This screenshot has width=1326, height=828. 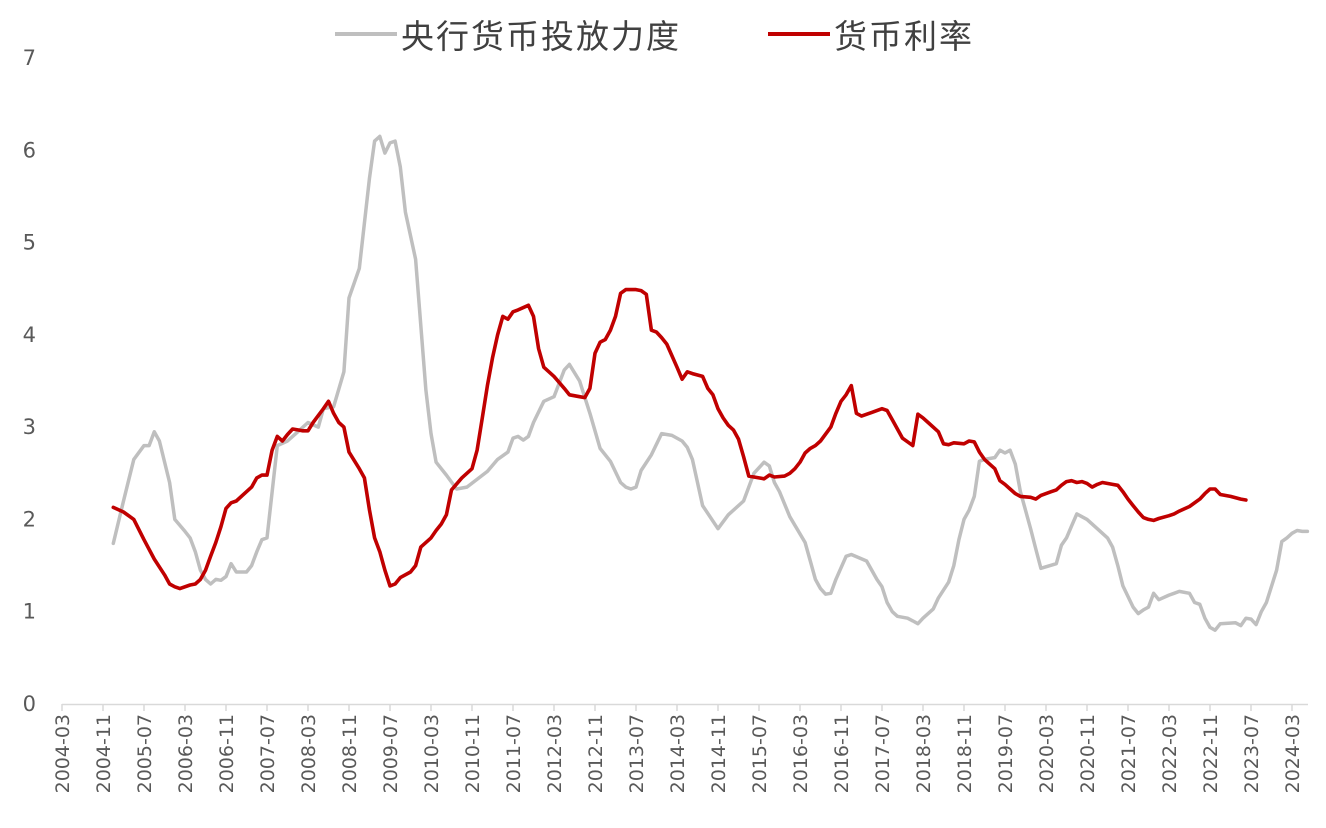 What do you see at coordinates (29, 427) in the screenshot?
I see `y-tick-label: 3` at bounding box center [29, 427].